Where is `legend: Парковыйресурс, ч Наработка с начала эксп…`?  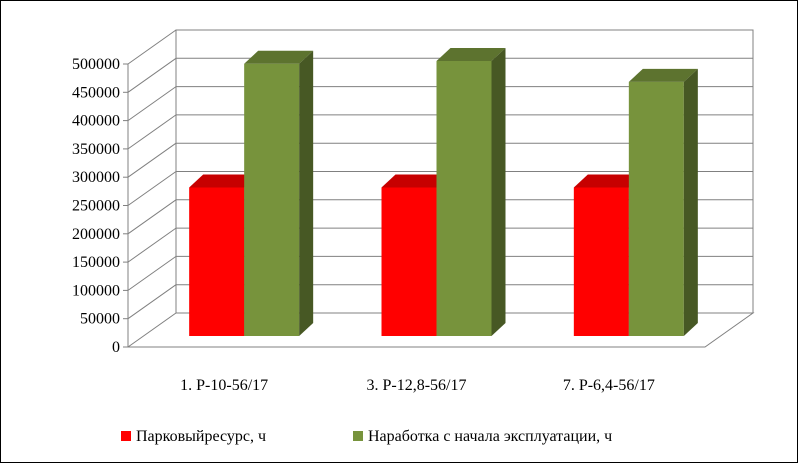 legend: Парковыйресурс, ч Наработка с начала эксп… is located at coordinates (366, 436).